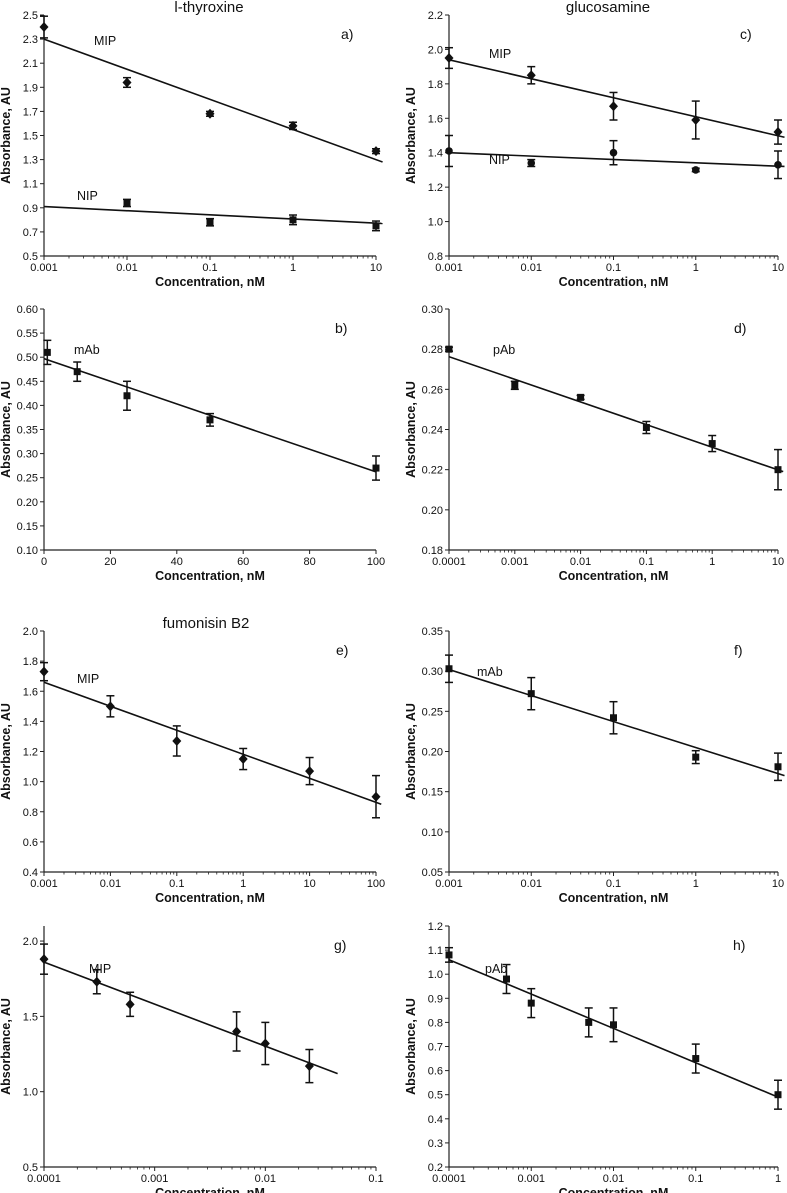 The width and height of the screenshot is (787, 1193). I want to click on y-tick-label: 0.9, so click(30, 209).